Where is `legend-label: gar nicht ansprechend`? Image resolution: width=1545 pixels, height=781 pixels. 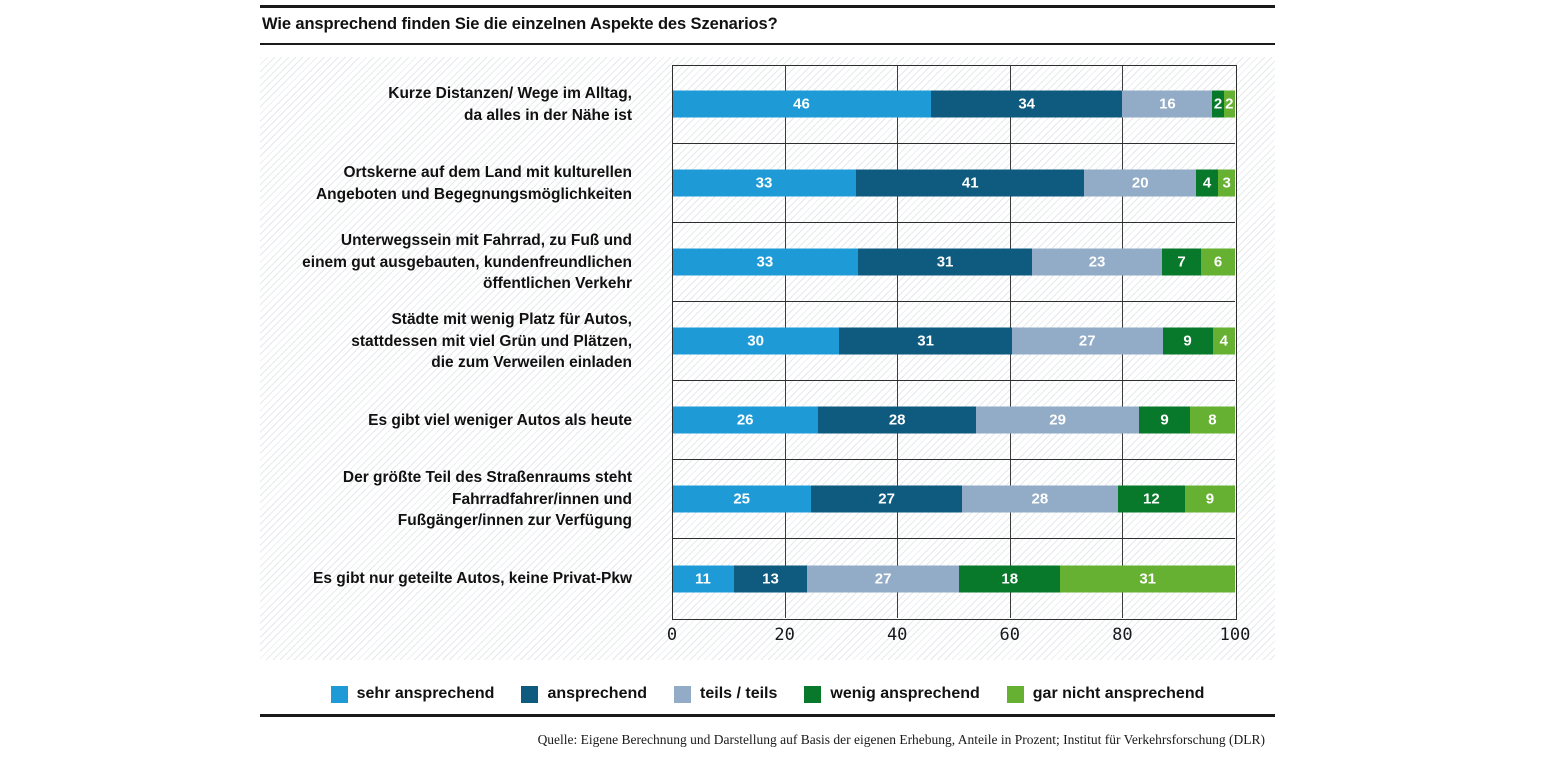 legend-label: gar nicht ansprechend is located at coordinates (1118, 693).